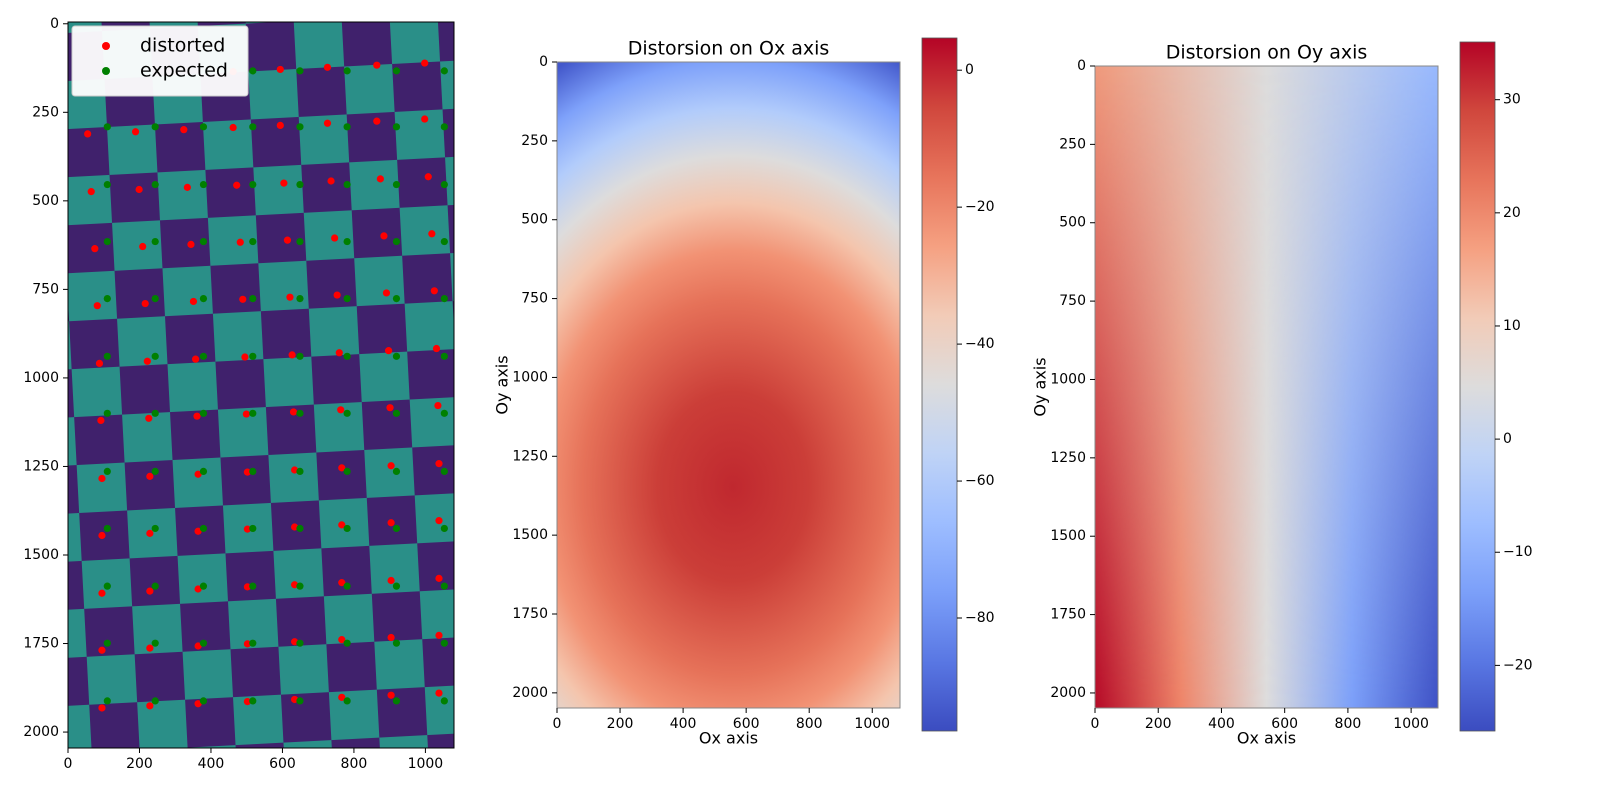 Image resolution: width=1600 pixels, height=800 pixels. I want to click on x-tick-label: 1000, so click(872, 724).